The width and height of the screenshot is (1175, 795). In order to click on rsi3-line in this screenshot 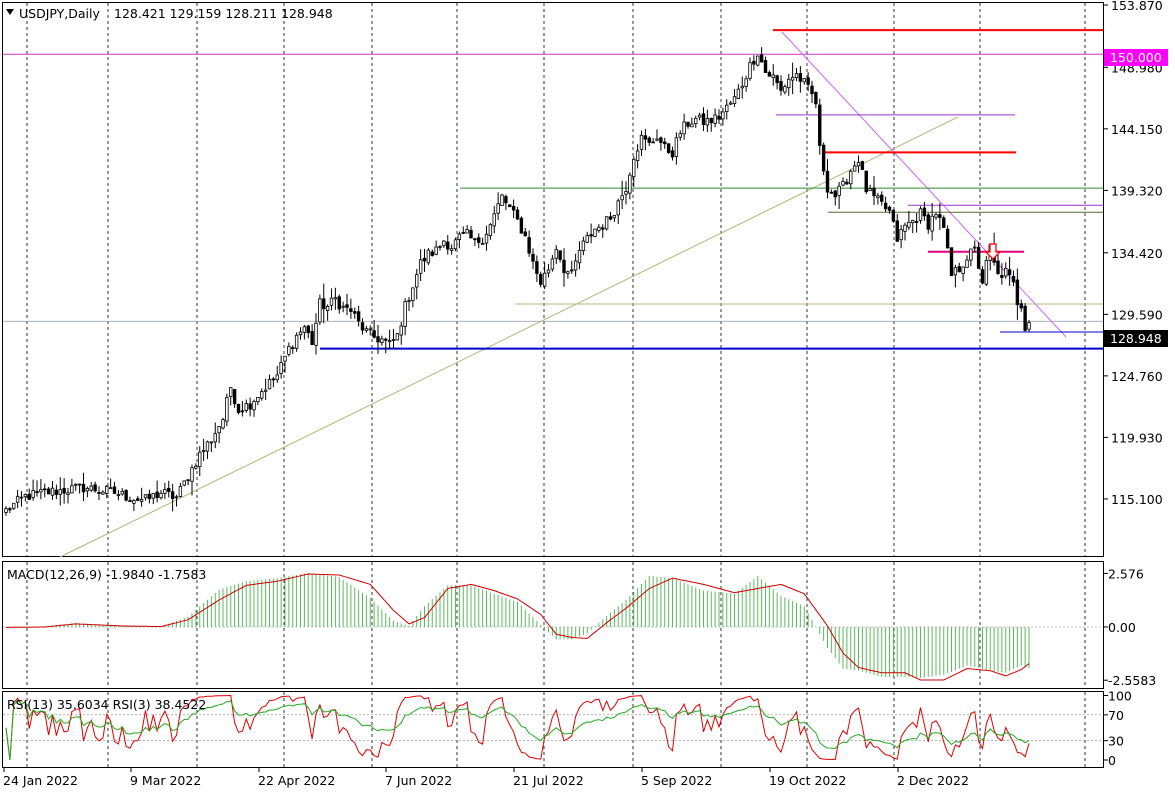, I will do `click(517, 727)`.